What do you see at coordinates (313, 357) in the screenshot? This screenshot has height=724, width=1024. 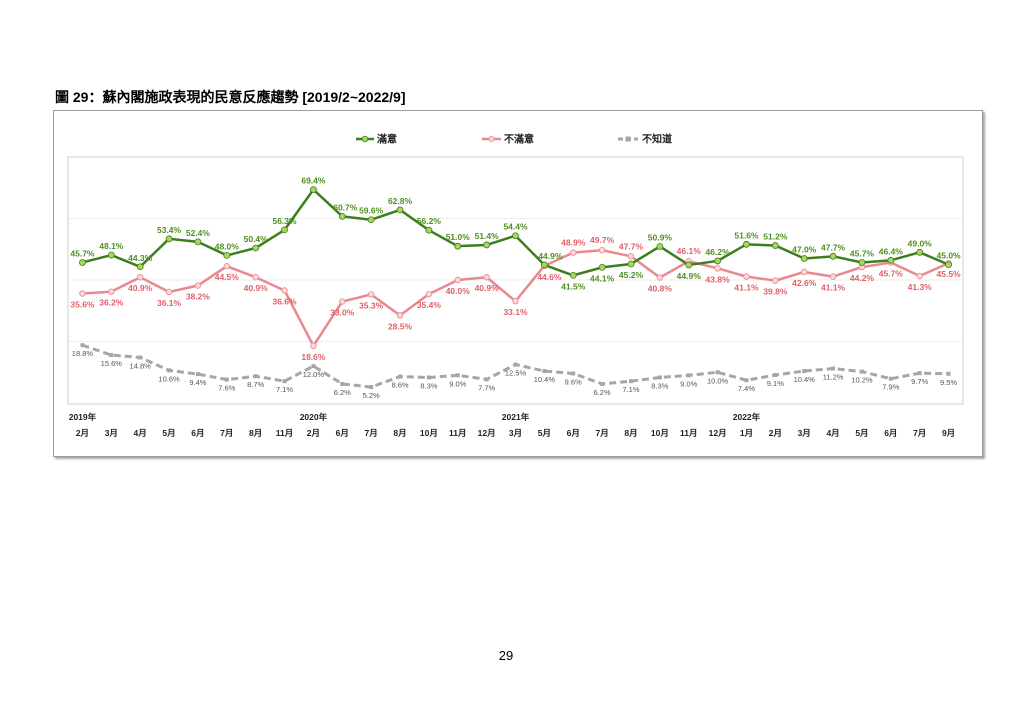 I see `dissatisfied-value-label: 18.6%` at bounding box center [313, 357].